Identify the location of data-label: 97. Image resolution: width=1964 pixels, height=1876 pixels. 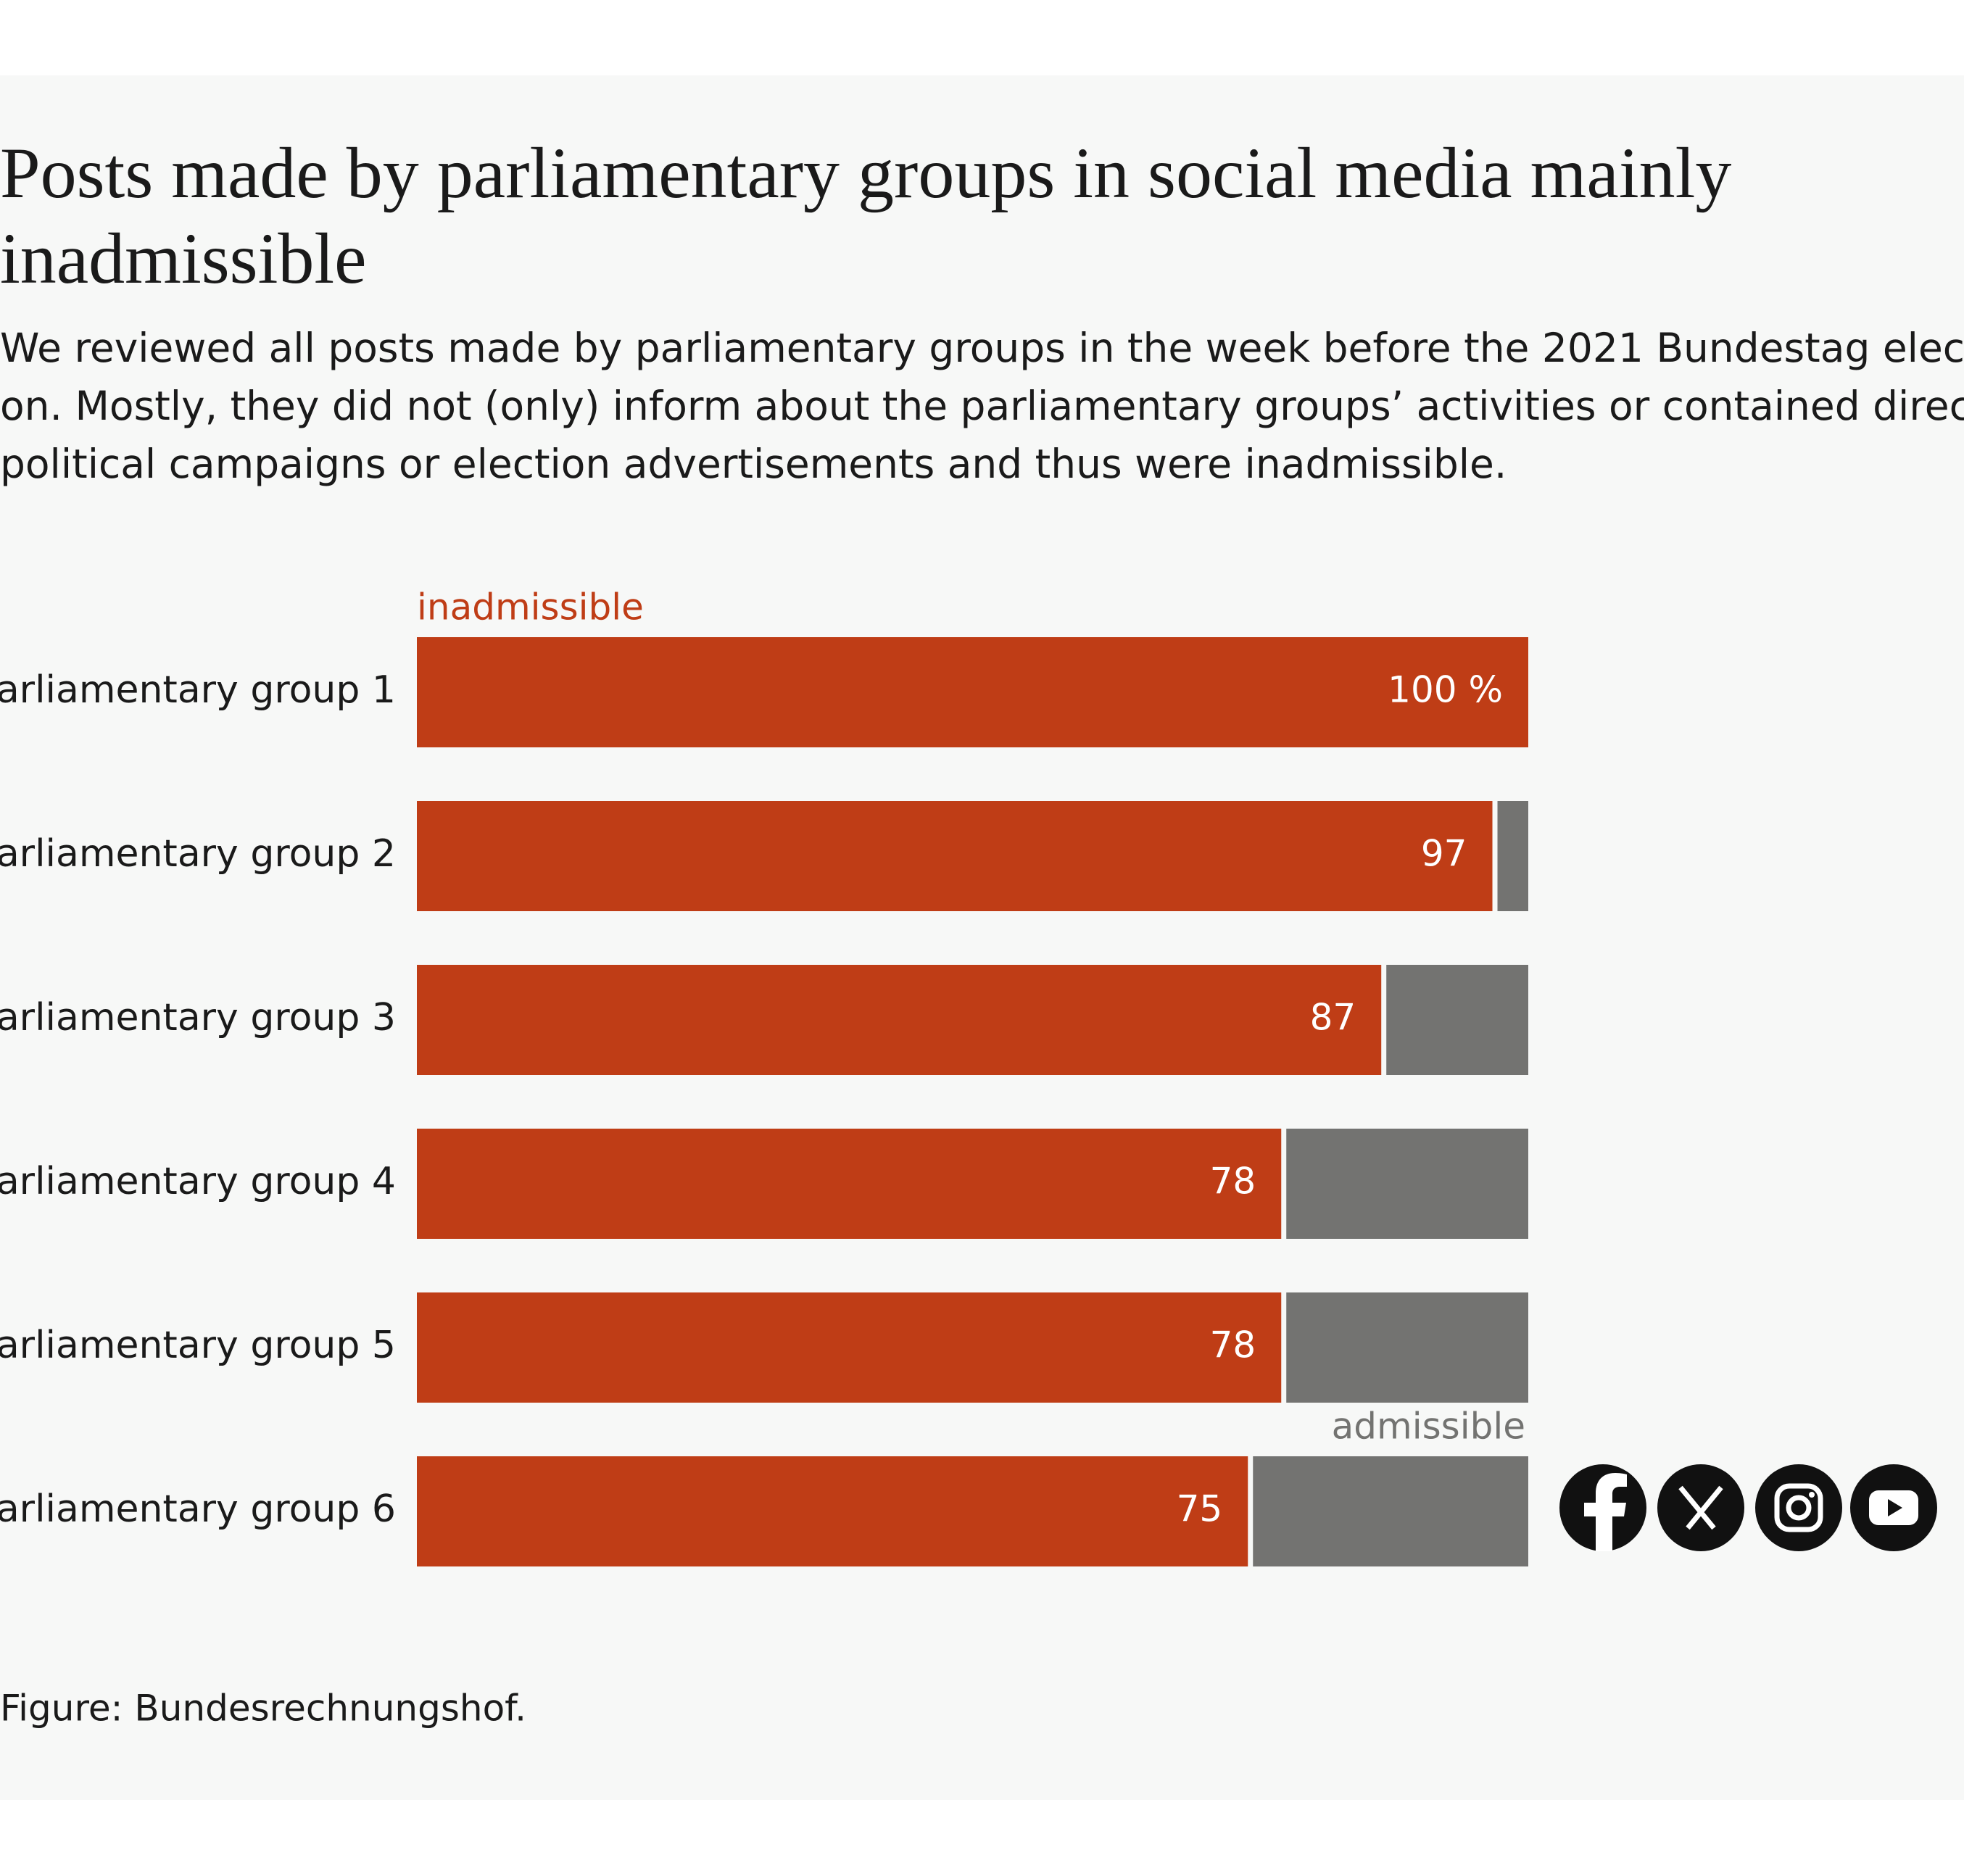
(1444, 854).